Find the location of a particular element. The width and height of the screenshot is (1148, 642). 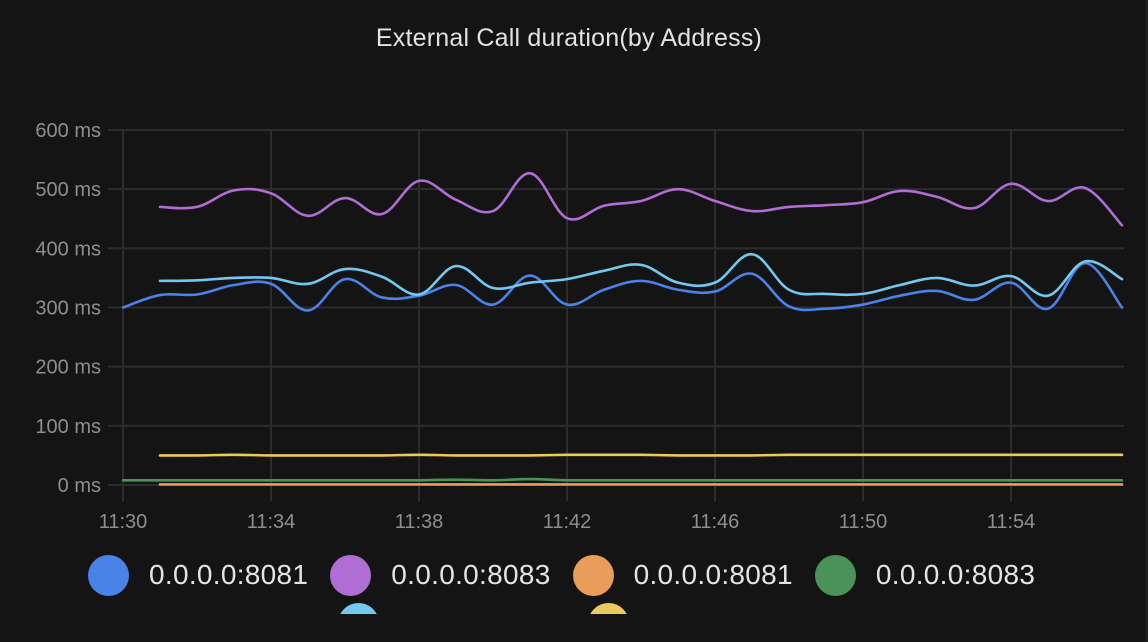

y-tick-label: 600 ms is located at coordinates (68, 131).